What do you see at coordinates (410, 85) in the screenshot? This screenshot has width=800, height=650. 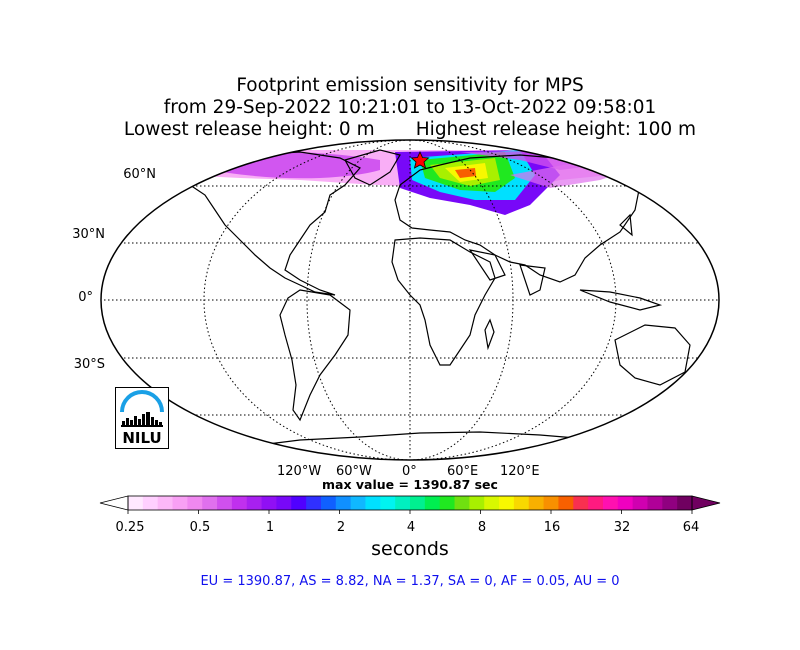 I see `plot-title-line1: Footprint emission sensitivity for MPS` at bounding box center [410, 85].